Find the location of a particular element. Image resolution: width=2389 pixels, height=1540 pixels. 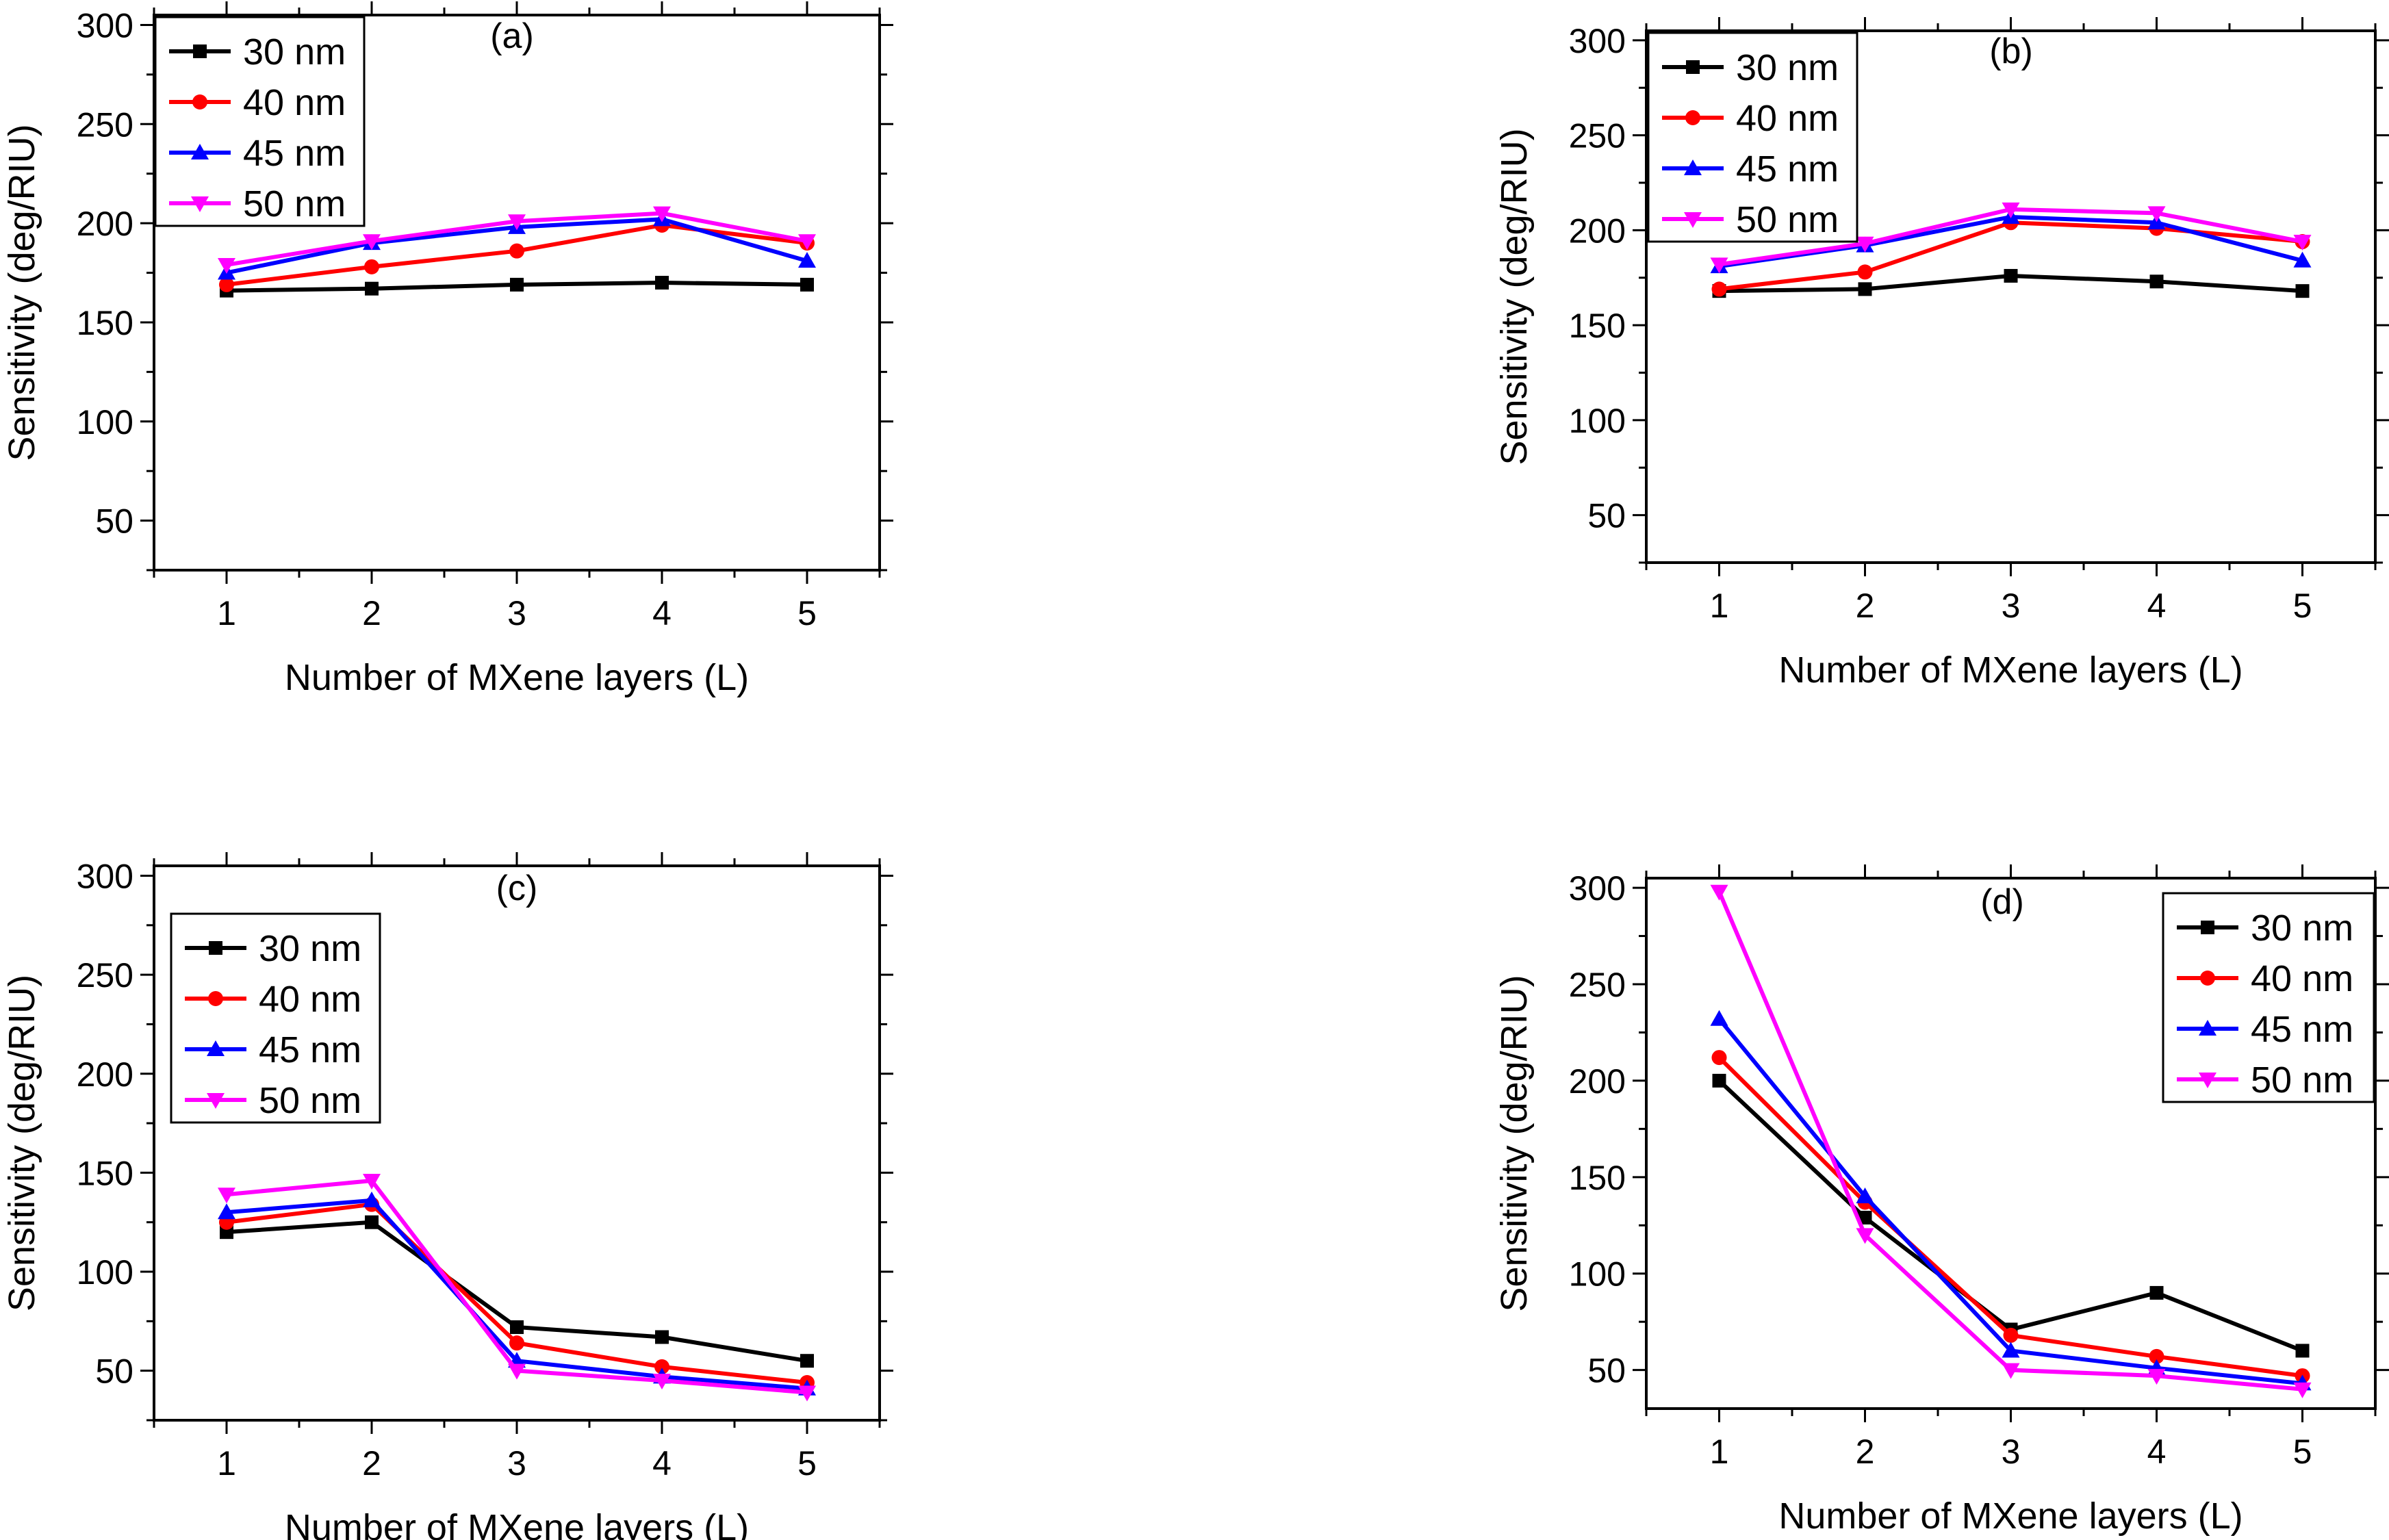

y-tick-label: 200 is located at coordinates (105, 224).